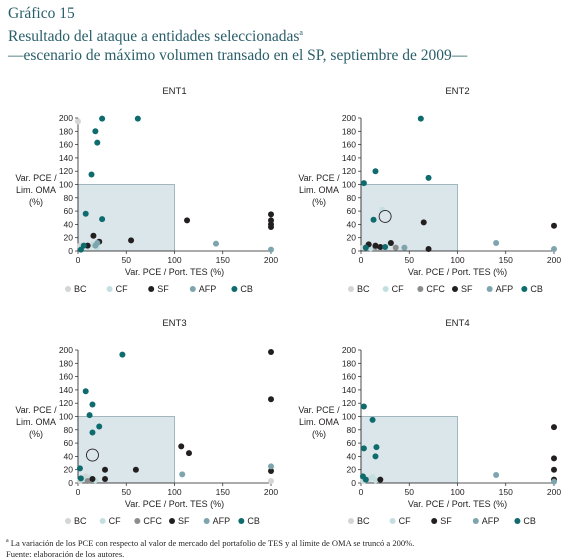  I want to click on threshold-box, so click(126, 450).